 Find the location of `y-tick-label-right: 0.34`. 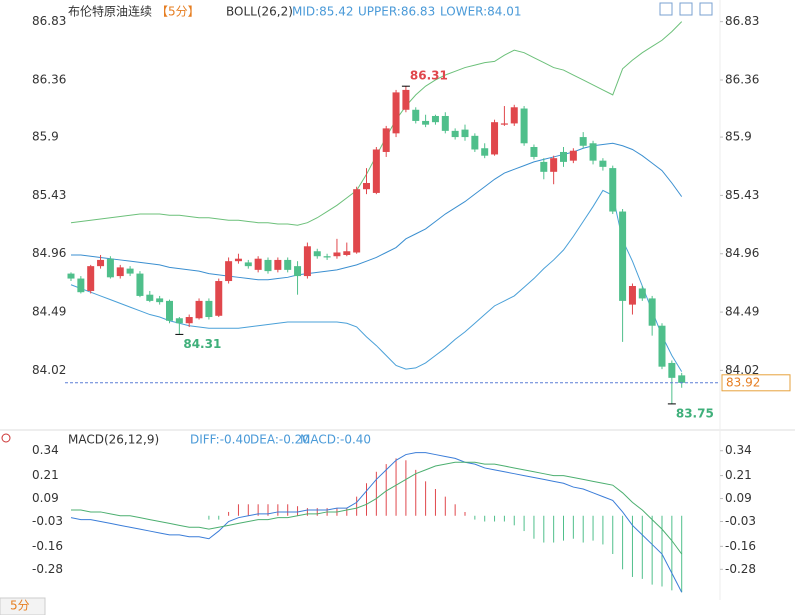

y-tick-label-right: 0.34 is located at coordinates (738, 450).